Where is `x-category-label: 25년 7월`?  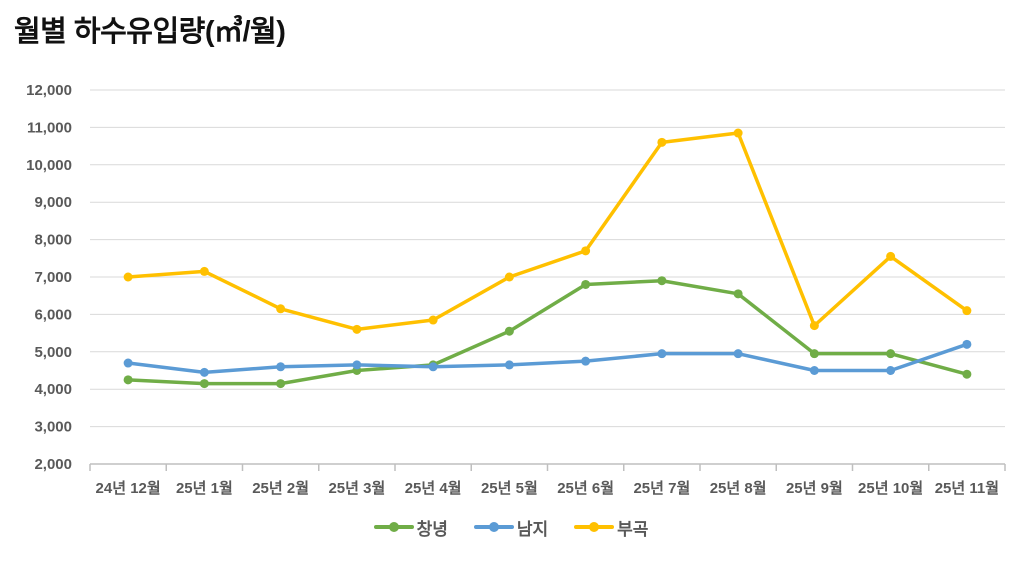
x-category-label: 25년 7월 is located at coordinates (661, 488).